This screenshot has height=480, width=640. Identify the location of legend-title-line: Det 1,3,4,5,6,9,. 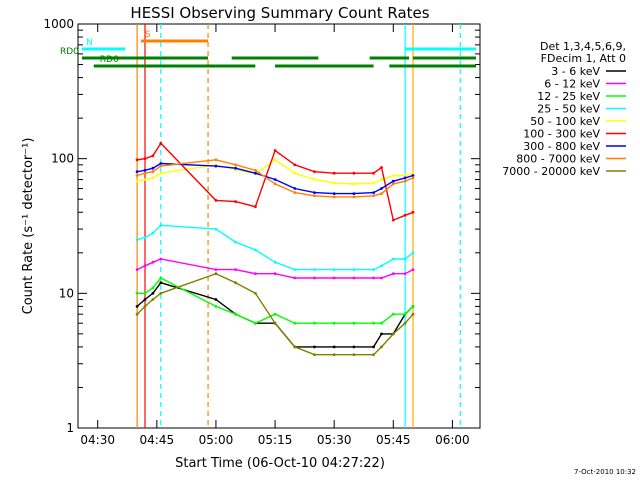
(583, 46).